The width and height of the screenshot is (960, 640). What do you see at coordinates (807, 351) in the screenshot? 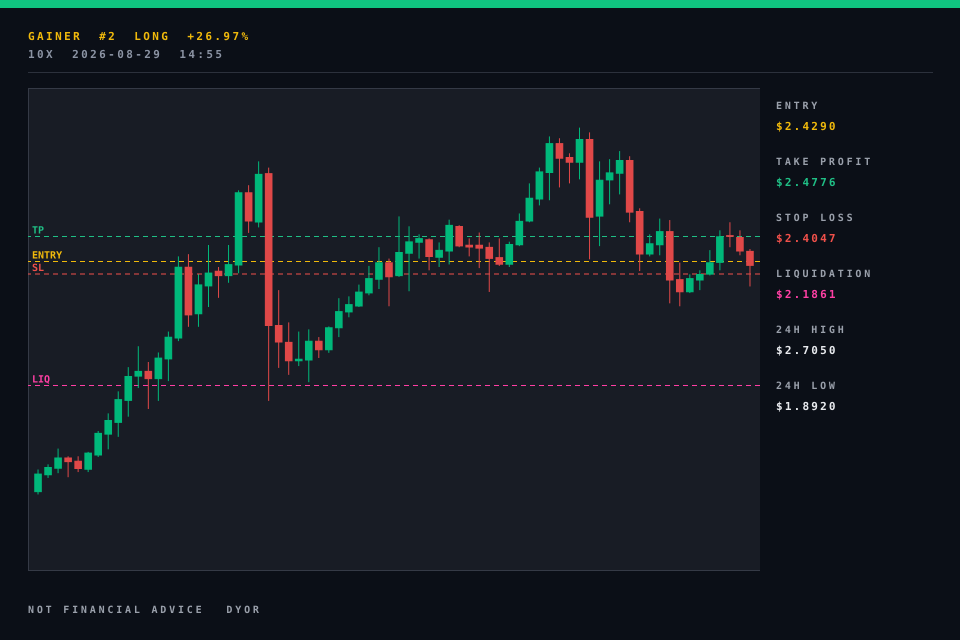
I see `text: $2.7050` at bounding box center [807, 351].